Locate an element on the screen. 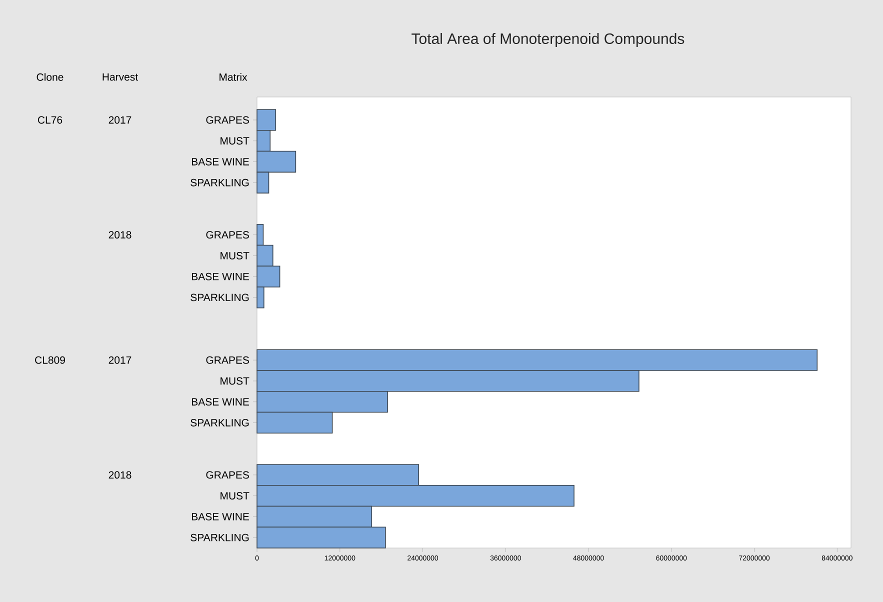 This screenshot has width=883, height=602. text: CL76 is located at coordinates (50, 120).